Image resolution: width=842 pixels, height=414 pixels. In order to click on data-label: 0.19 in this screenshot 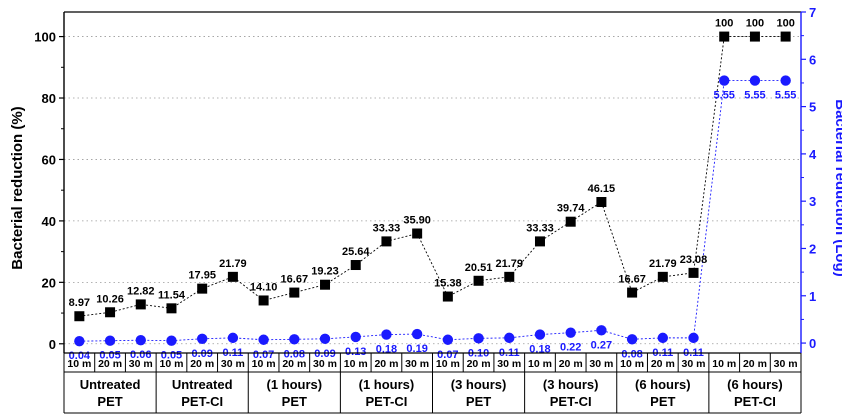, I will do `click(416, 349)`.